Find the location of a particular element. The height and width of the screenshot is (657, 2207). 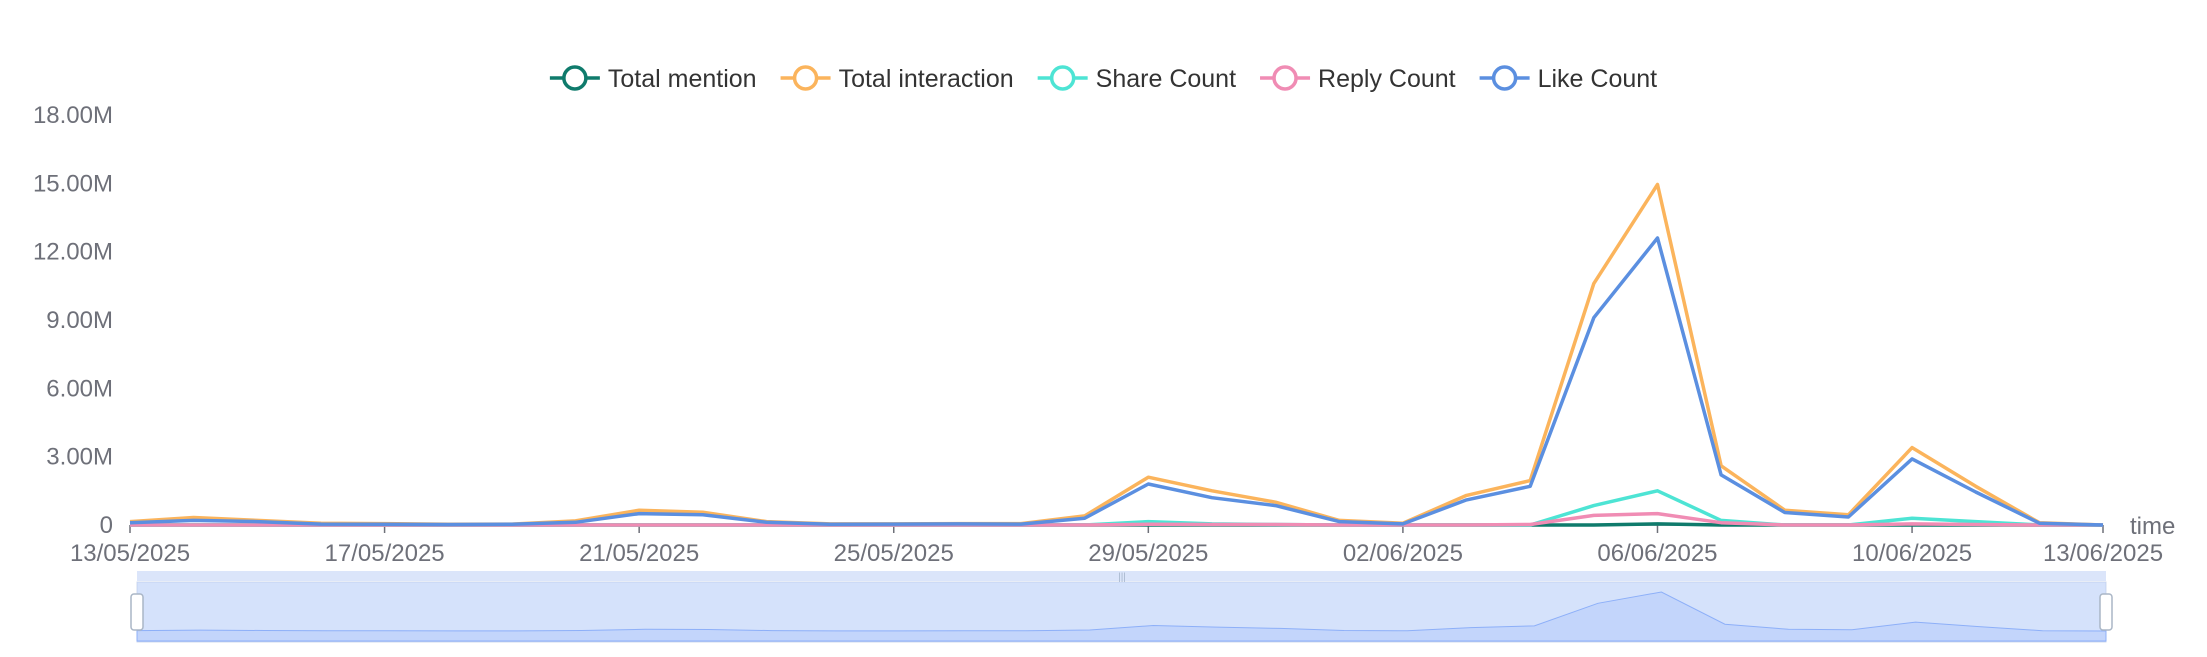

x-tick-label: 13/06/2025 is located at coordinates (2103, 553).